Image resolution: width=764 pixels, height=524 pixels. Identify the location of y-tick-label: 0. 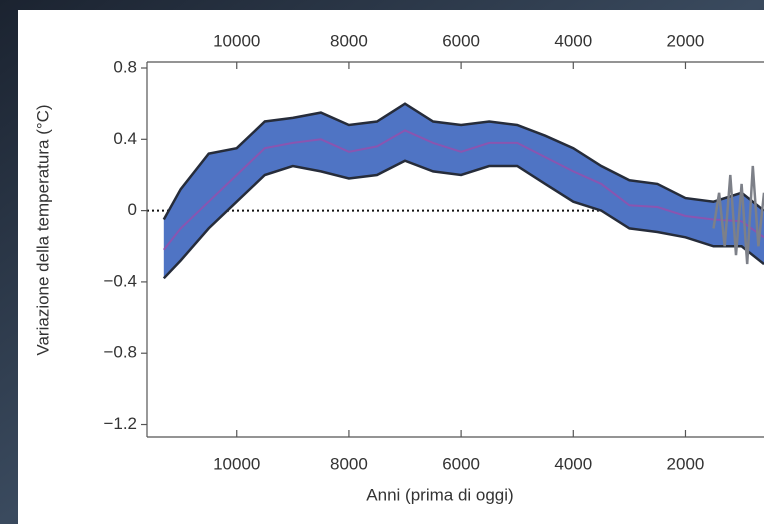
(132, 209).